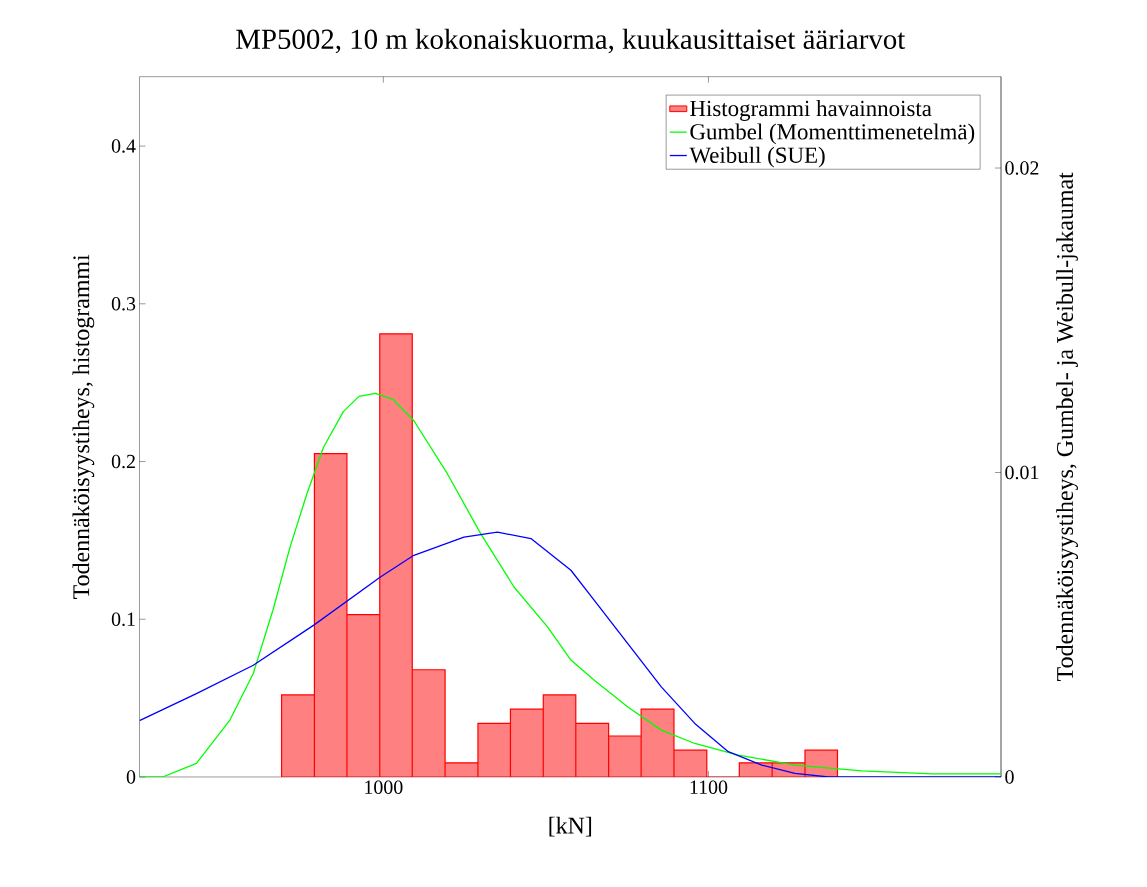 This screenshot has height=887, width=1147. I want to click on y-tick-label: 0.1, so click(123, 619).